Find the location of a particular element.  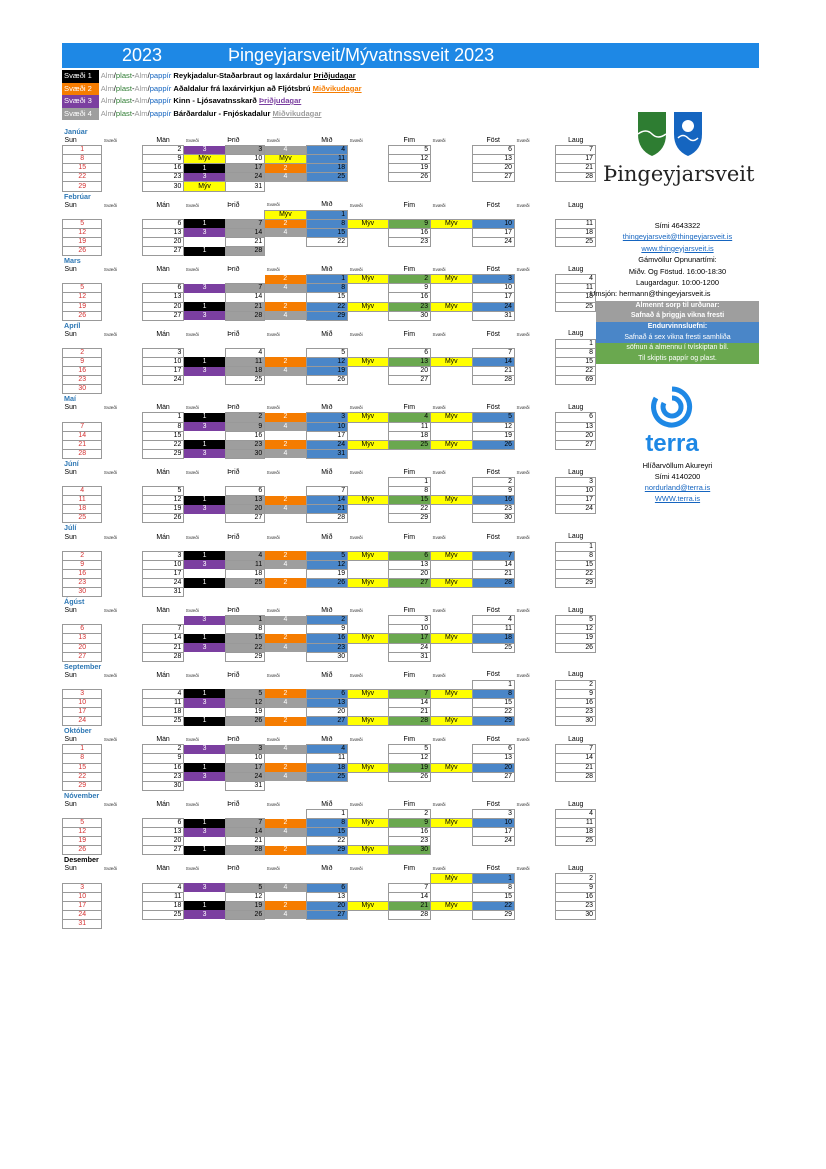

day-cell: 13 is located at coordinates (409, 564).